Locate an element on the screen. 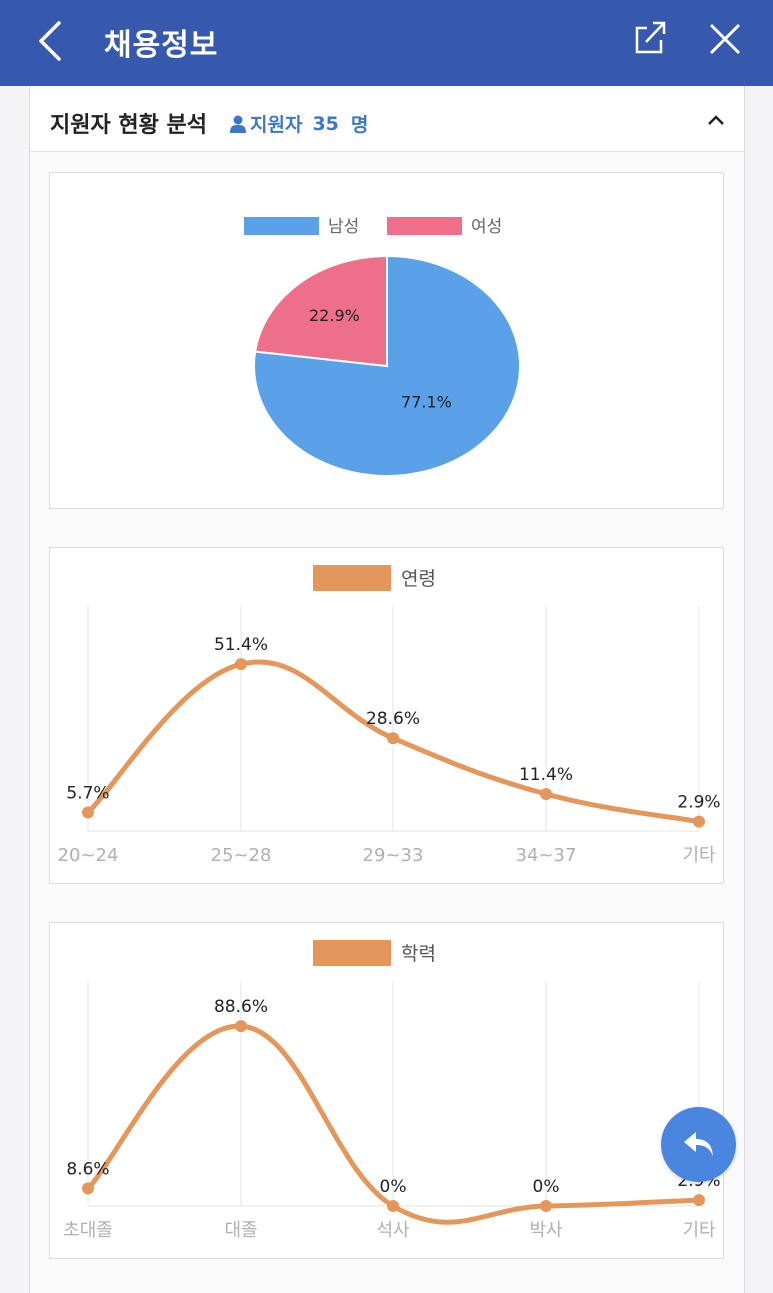 This screenshot has height=1293, width=773. undo-arrow-icon is located at coordinates (698, 1143).